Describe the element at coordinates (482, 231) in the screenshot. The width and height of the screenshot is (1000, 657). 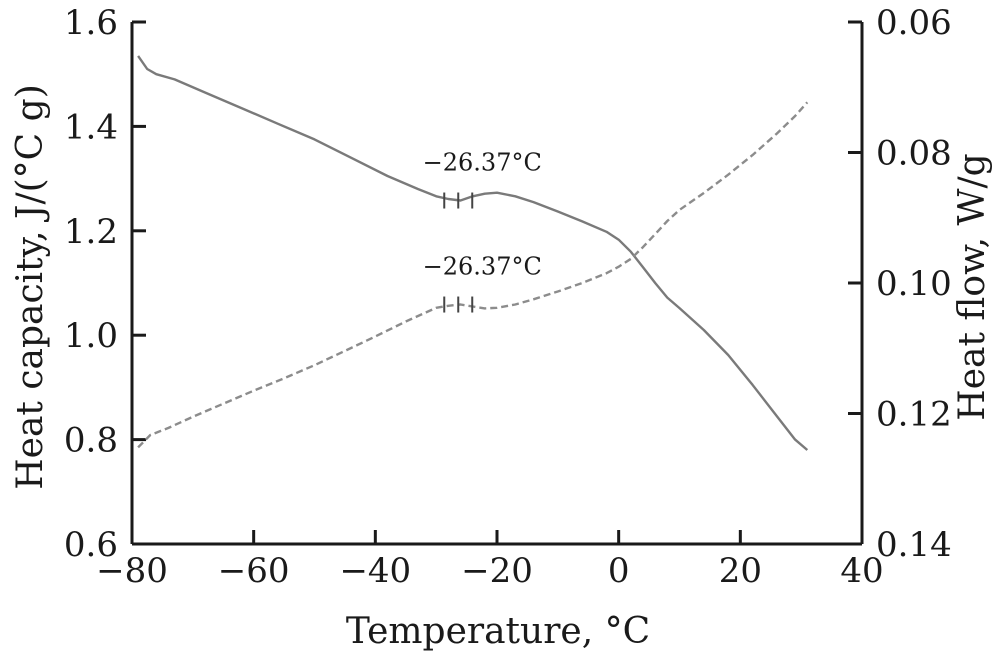
I see `annotations: −26.37°C −26.37°C` at that location.